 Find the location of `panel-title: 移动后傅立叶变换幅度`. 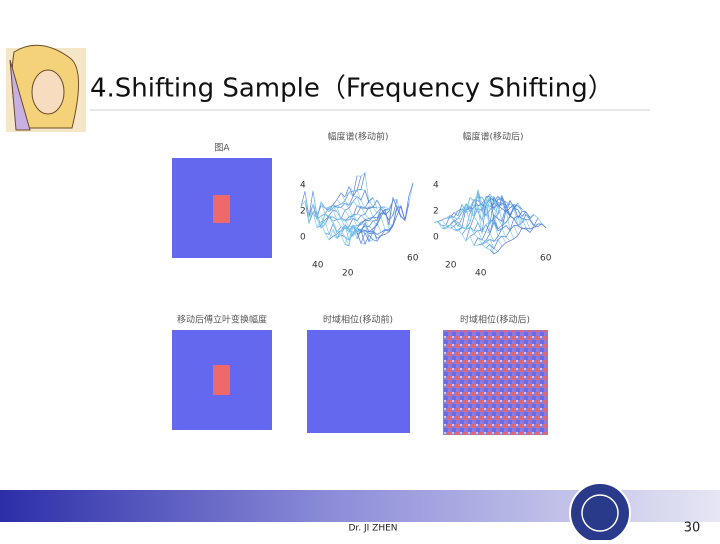

panel-title: 移动后傅立叶变换幅度 is located at coordinates (222, 320).